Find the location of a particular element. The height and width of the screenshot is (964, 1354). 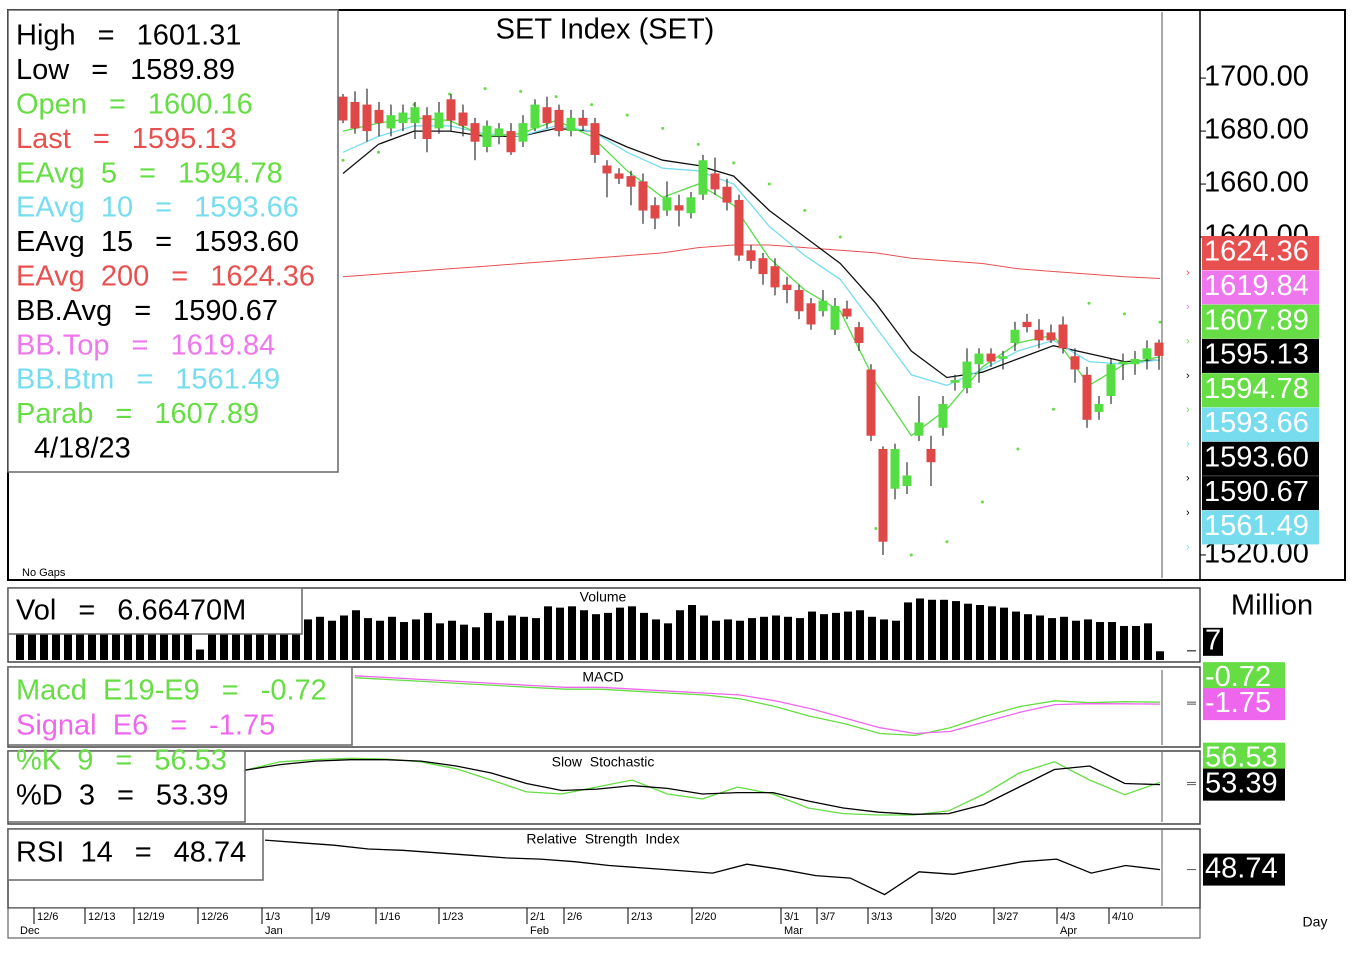

x-tick-label: 4/3 is located at coordinates (1067, 917).